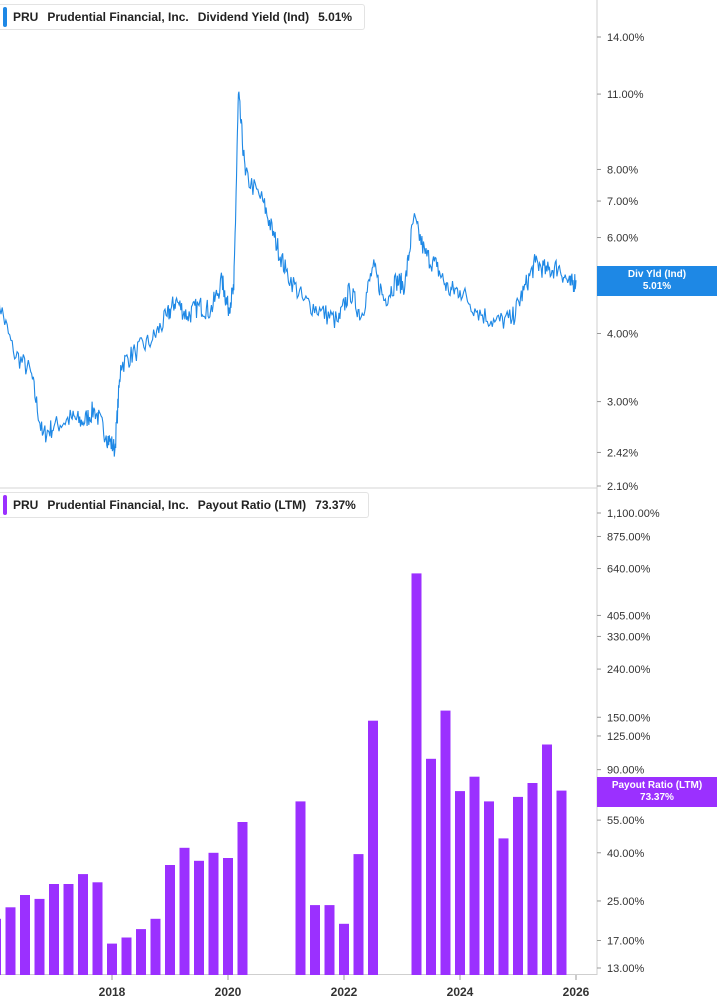  I want to click on payout-y-tick-label: 640.00%, so click(629, 570).